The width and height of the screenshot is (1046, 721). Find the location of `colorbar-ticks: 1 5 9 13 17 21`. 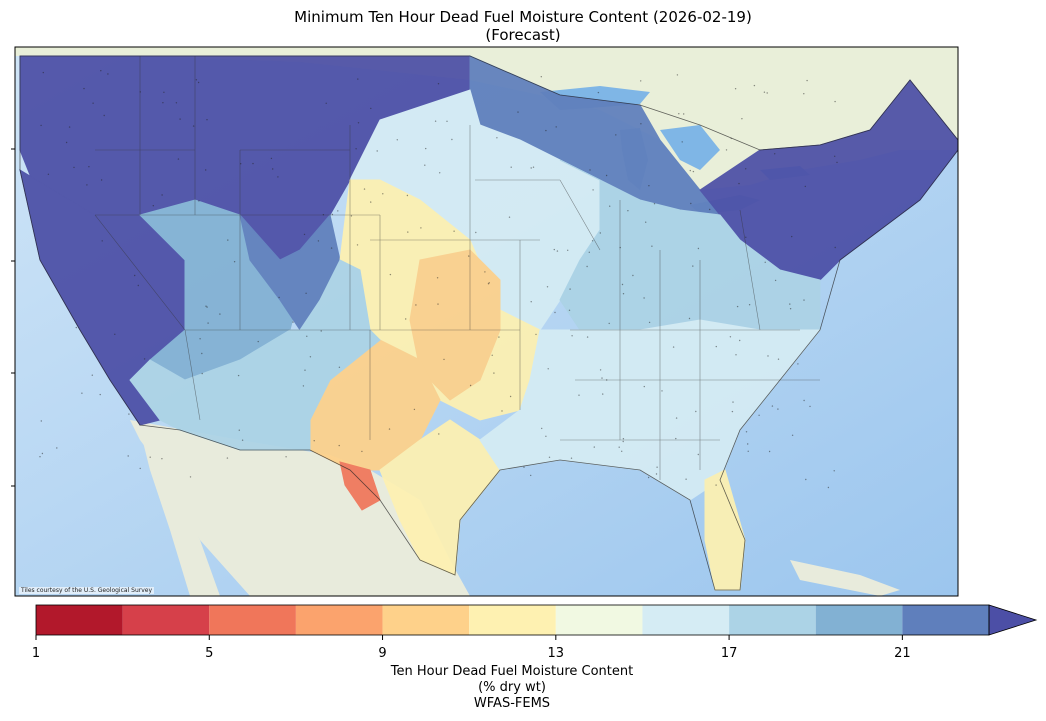

colorbar-ticks: 1 5 9 13 17 21 is located at coordinates (471, 648).